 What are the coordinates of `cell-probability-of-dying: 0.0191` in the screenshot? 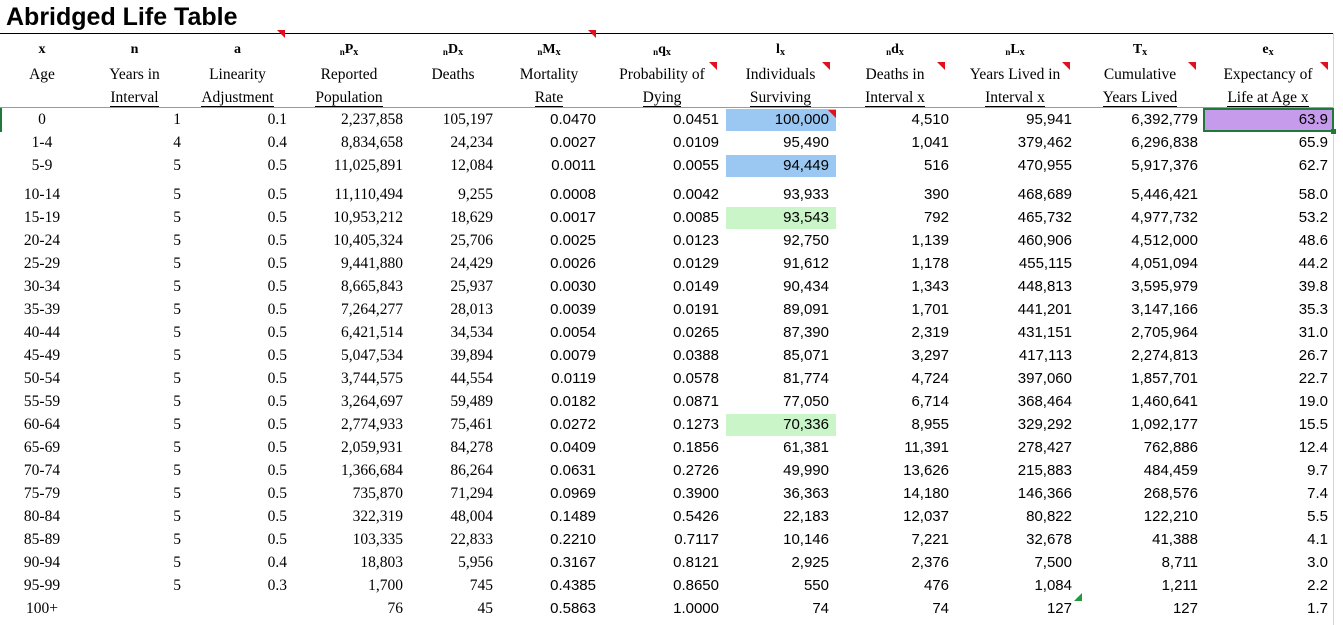 It's located at (696, 309).